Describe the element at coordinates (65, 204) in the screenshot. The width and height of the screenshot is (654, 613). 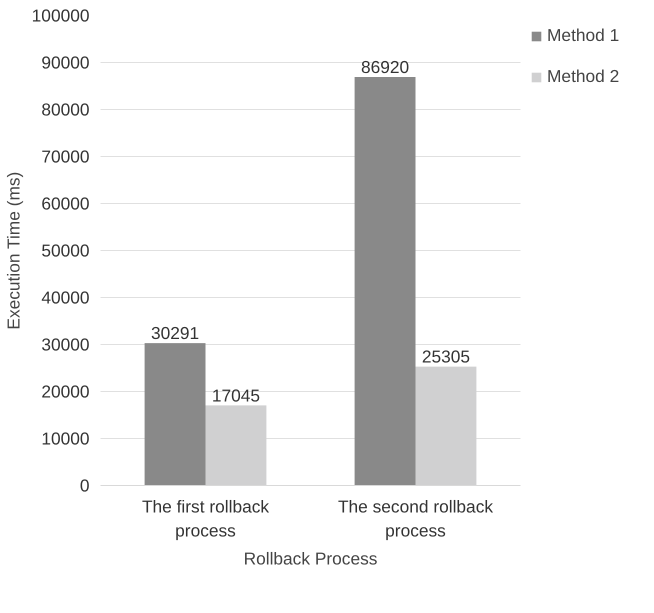
I see `y-tick-label: 60000` at that location.